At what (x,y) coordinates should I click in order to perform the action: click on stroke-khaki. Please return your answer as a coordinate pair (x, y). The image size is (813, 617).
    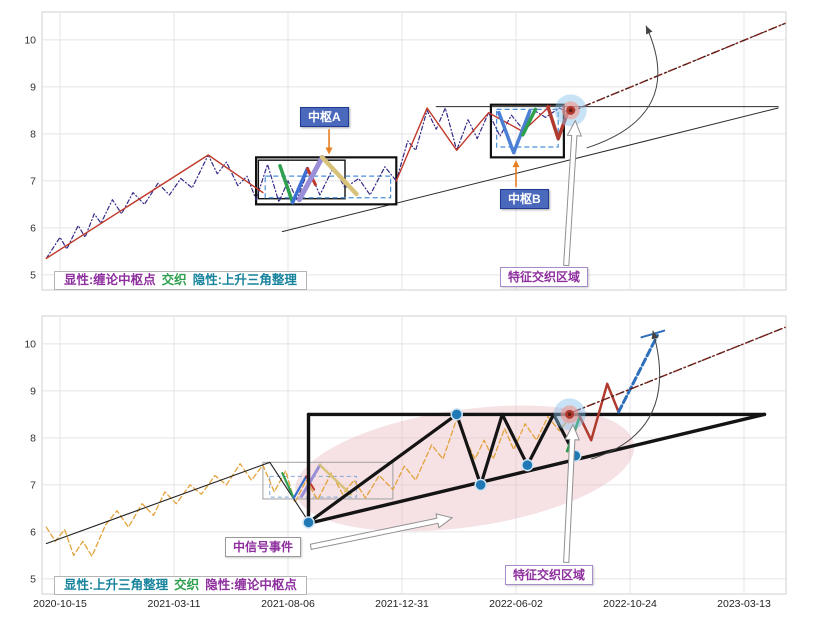
    Looking at the image, I should click on (339, 176).